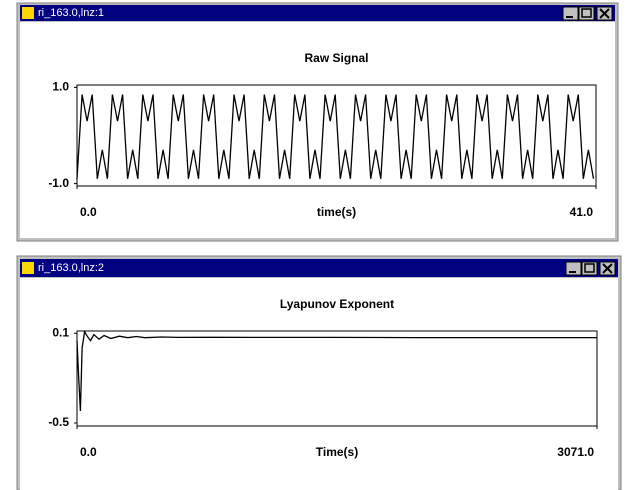 Image resolution: width=628 pixels, height=490 pixels. Describe the element at coordinates (336, 58) in the screenshot. I see `chart-title: Raw Signal` at that location.